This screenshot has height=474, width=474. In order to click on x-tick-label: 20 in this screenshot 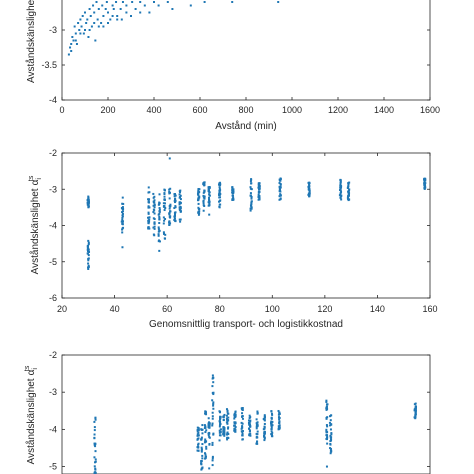, I will do `click(62, 309)`.